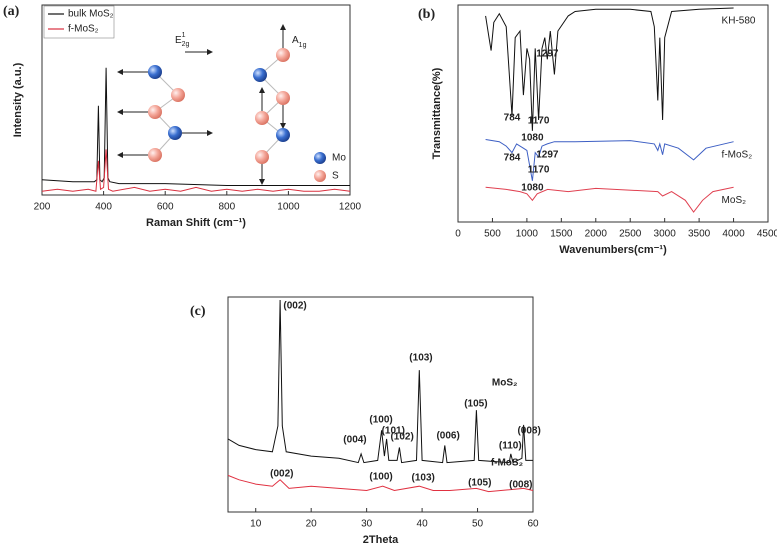 The height and width of the screenshot is (545, 777). Describe the element at coordinates (198, 311) in the screenshot. I see `panel-label: (c)` at that location.